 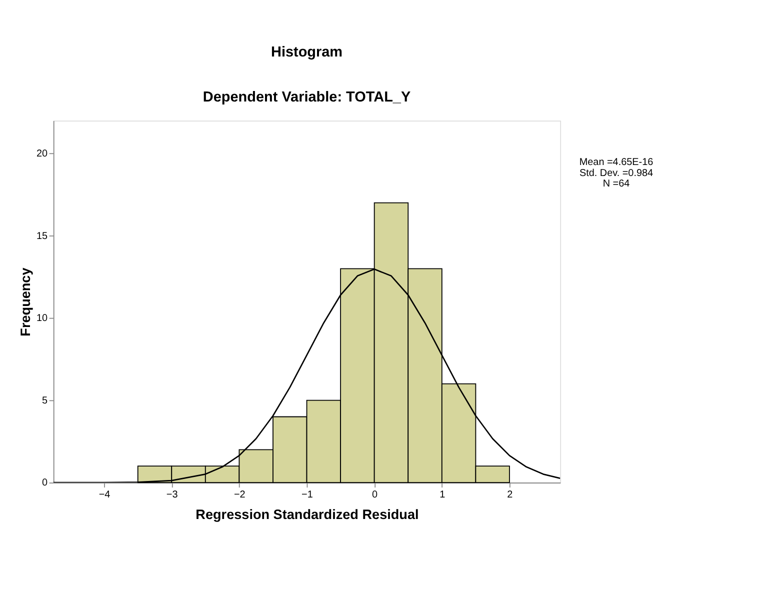 What do you see at coordinates (26, 301) in the screenshot?
I see `y-axis-title: Frequency` at bounding box center [26, 301].